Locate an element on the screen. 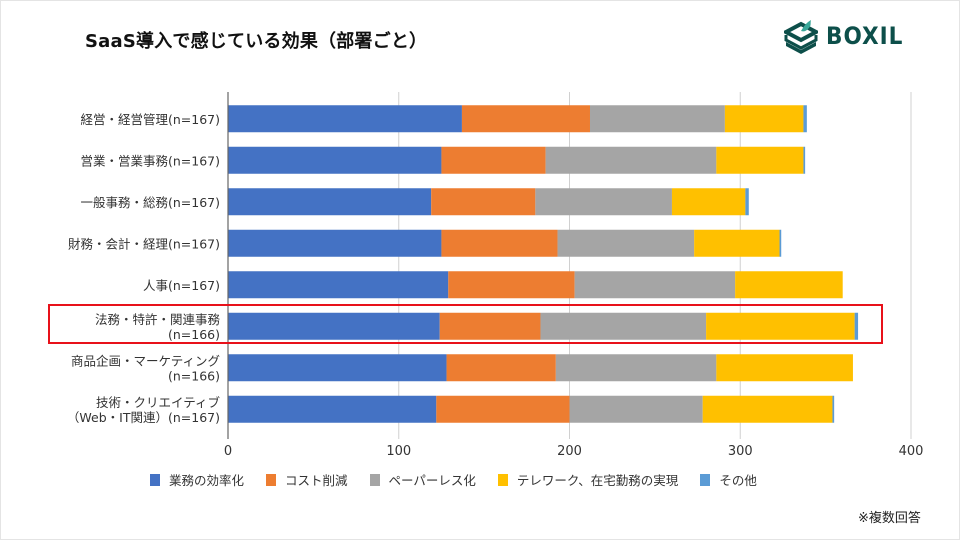  x-tick-label: 200 is located at coordinates (569, 451).